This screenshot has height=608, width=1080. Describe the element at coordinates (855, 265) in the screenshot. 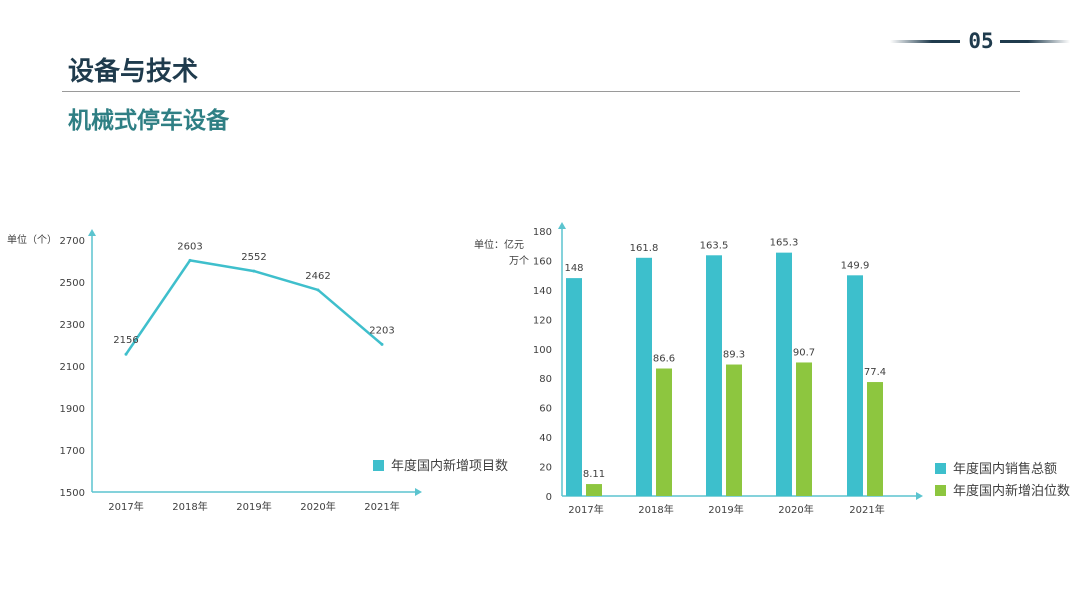

I see `data-label: 149.9` at that location.